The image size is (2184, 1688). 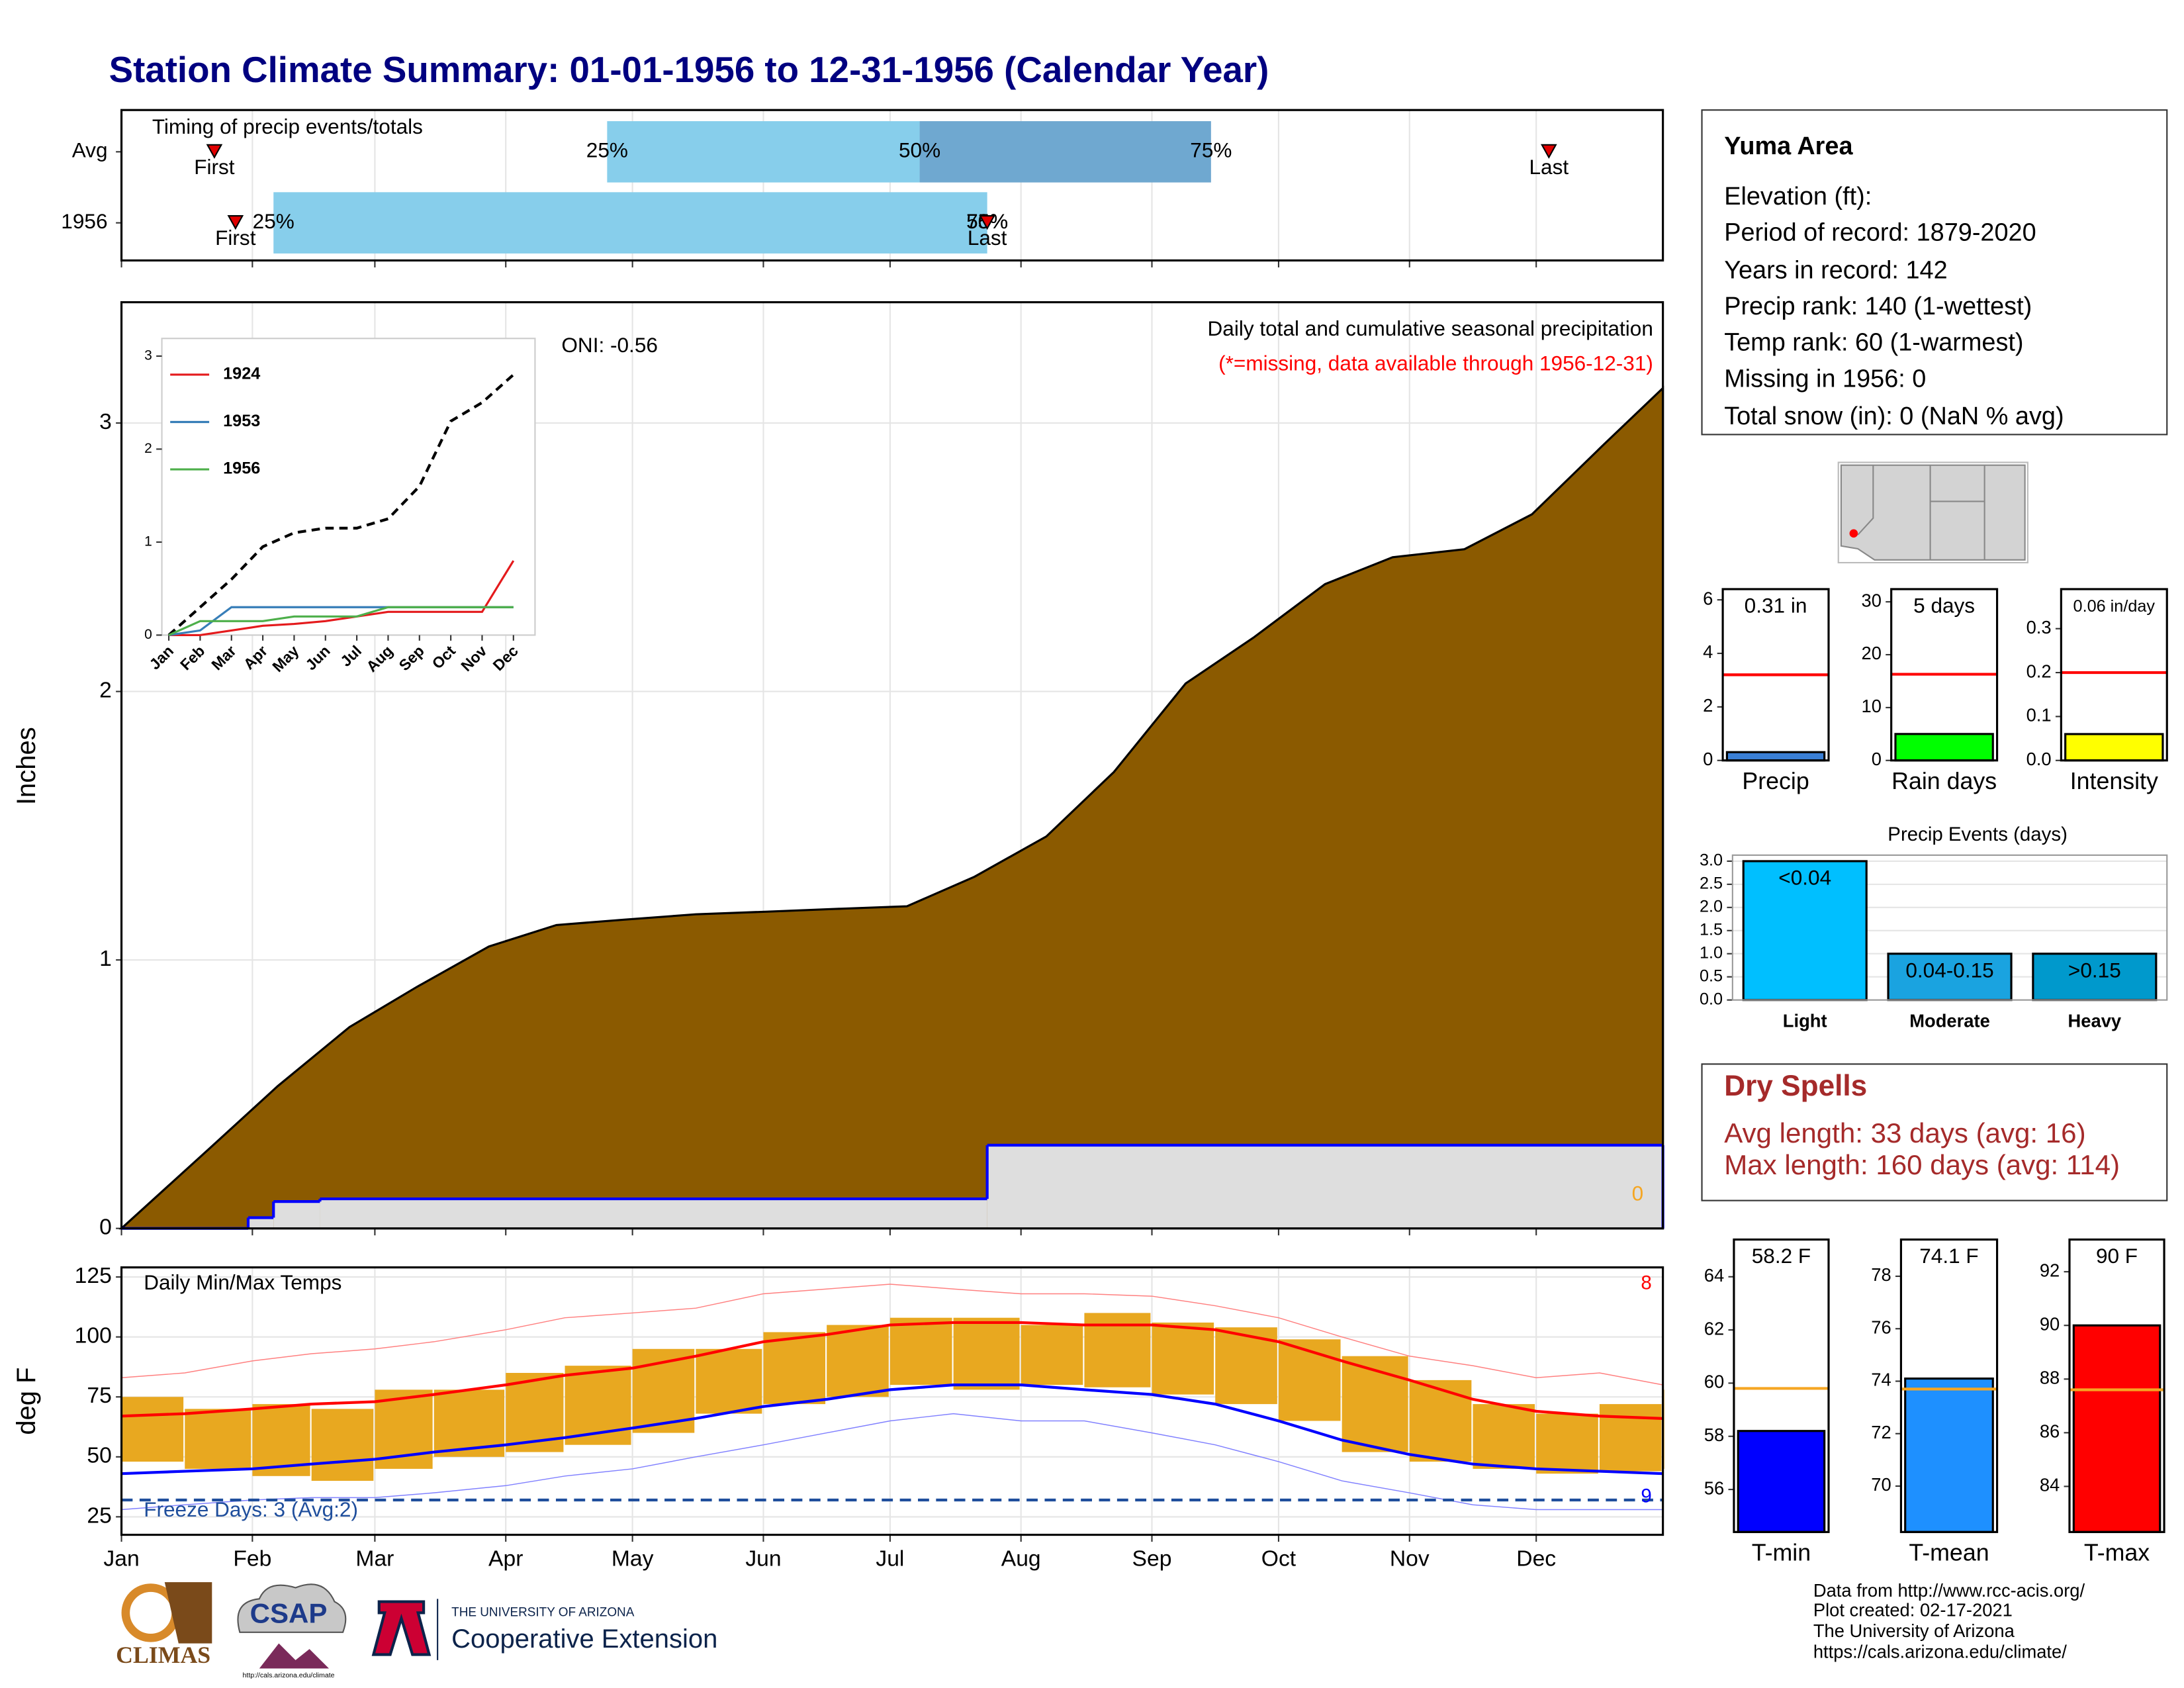 What do you see at coordinates (920, 150) in the screenshot?
I see `quantile-label: 50%` at bounding box center [920, 150].